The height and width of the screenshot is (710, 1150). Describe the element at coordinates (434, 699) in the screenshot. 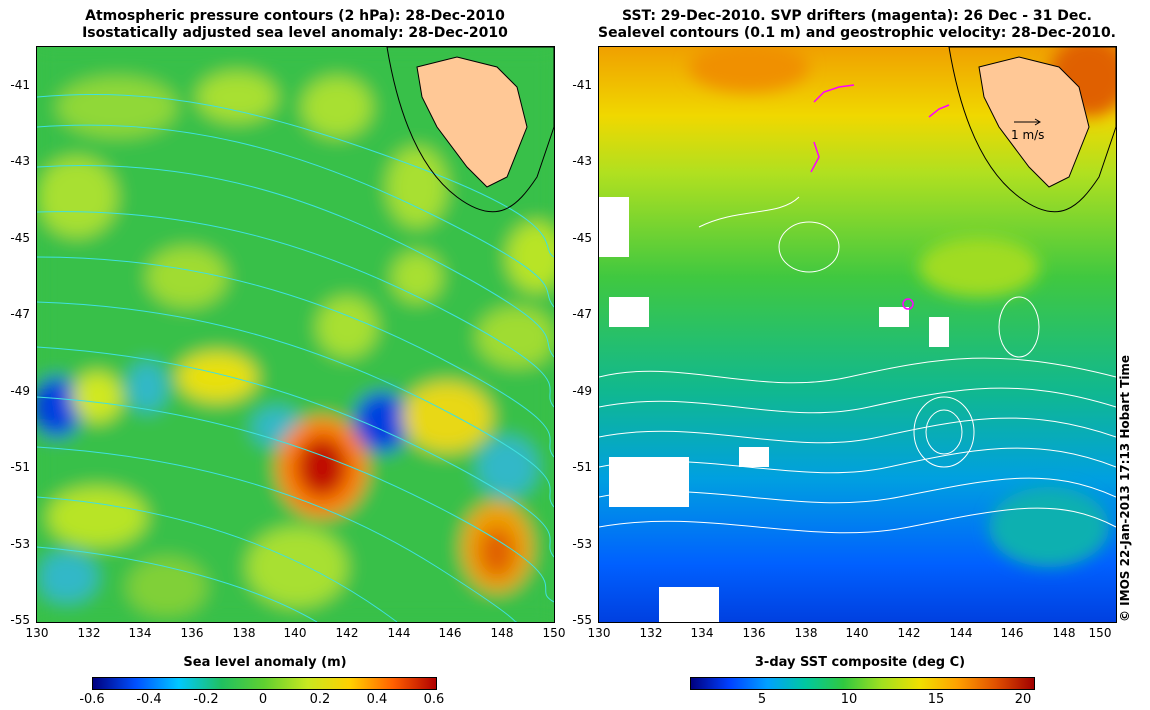

I see `left-colorbar-tick: 0.6` at that location.